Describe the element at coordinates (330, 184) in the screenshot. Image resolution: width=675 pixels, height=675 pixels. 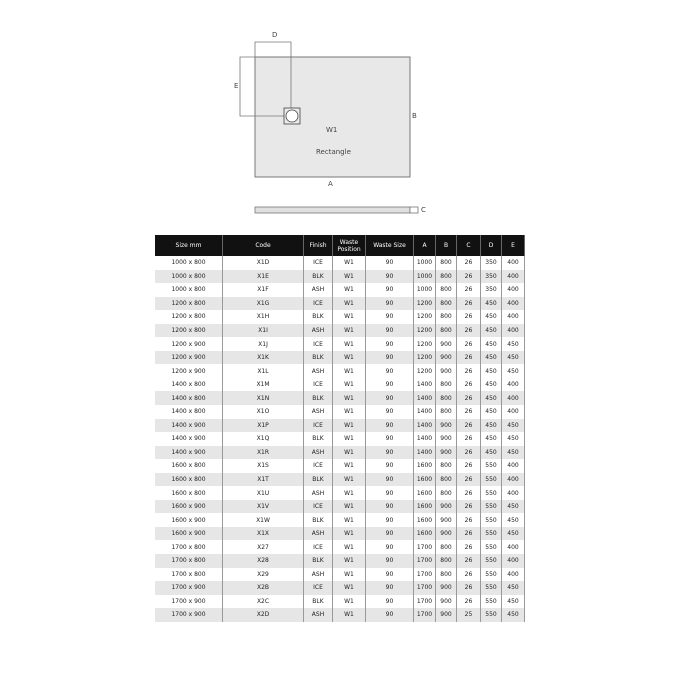
I see `label-a: A` at that location.